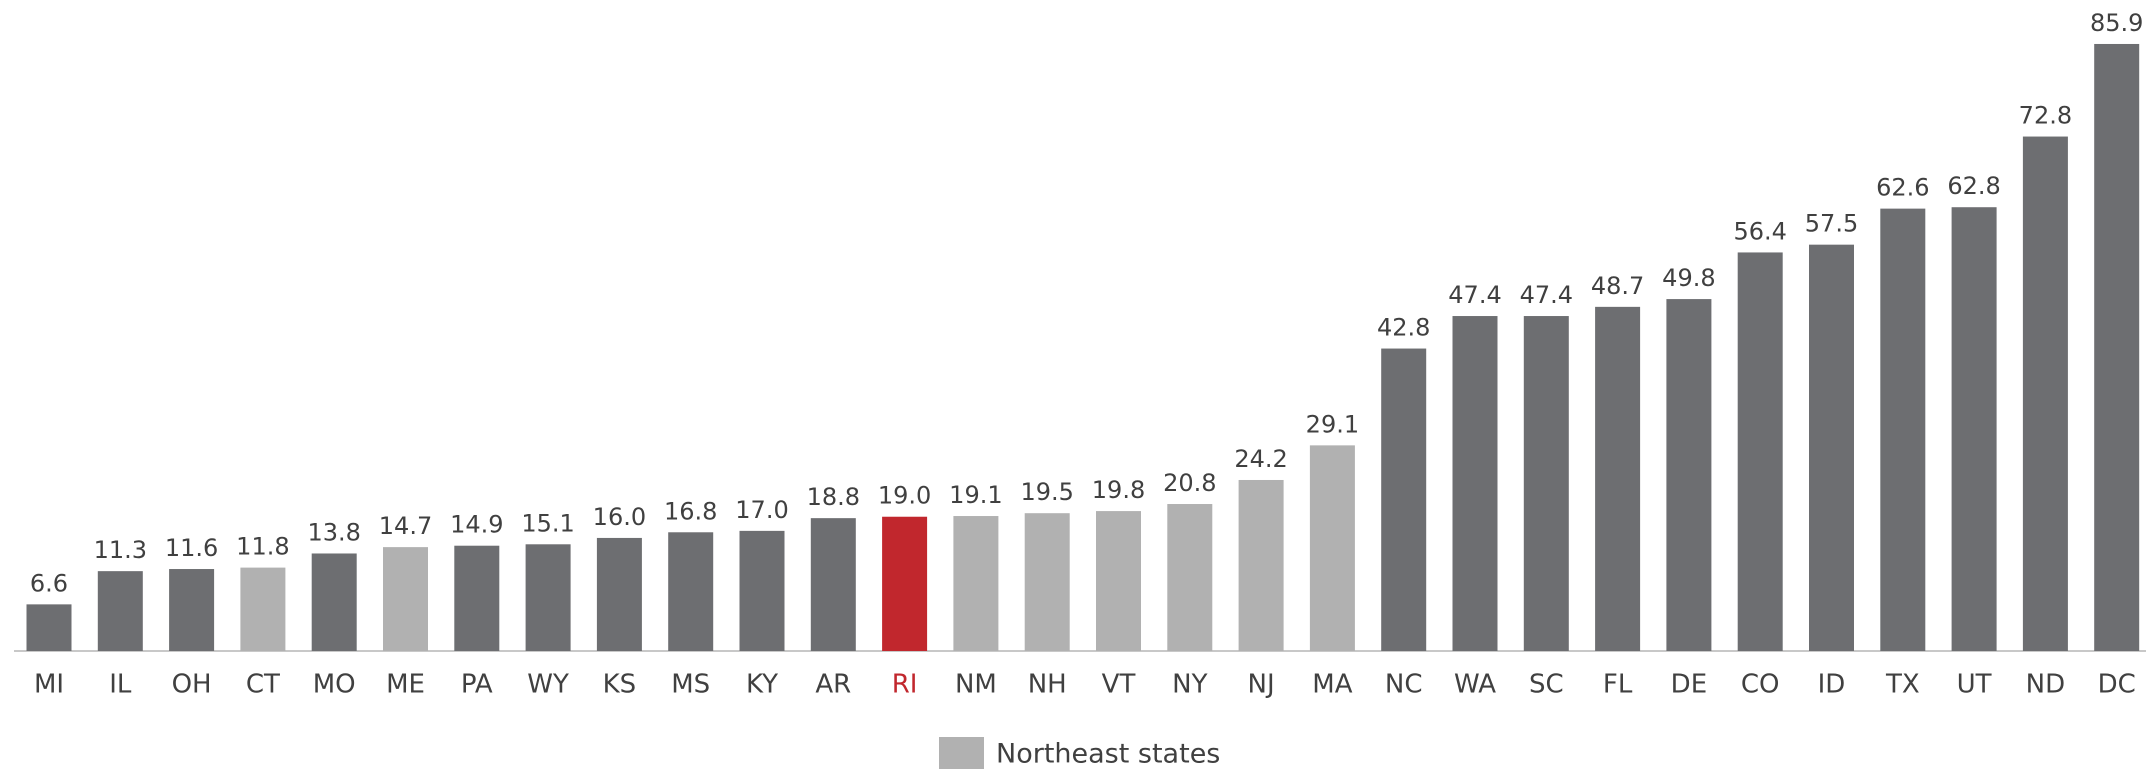  What do you see at coordinates (1832, 685) in the screenshot?
I see `x-tick-label: ID` at bounding box center [1832, 685].